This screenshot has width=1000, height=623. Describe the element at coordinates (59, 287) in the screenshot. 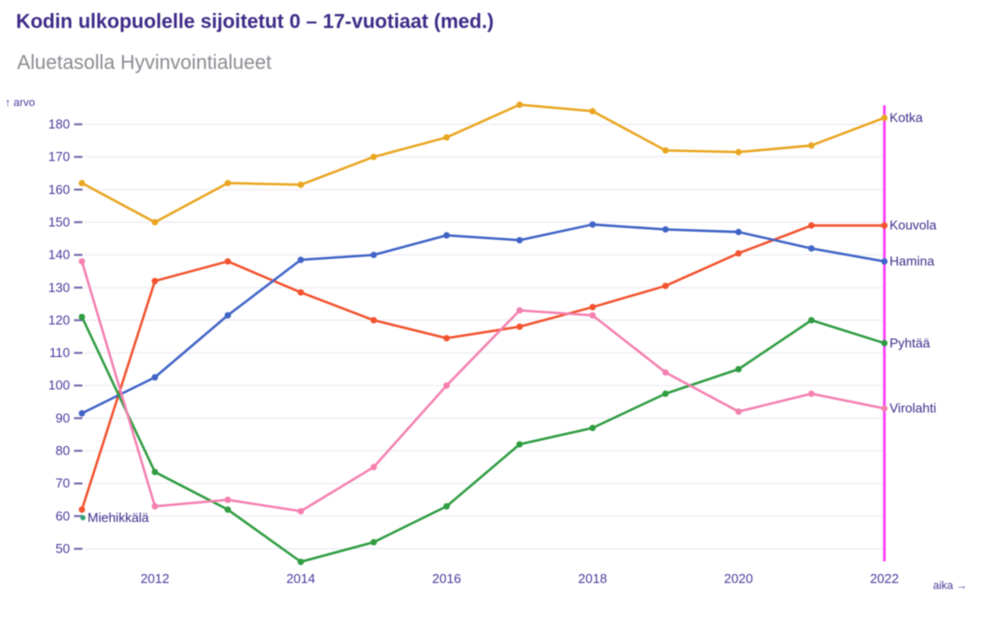

I see `svg-text: 130` at that location.